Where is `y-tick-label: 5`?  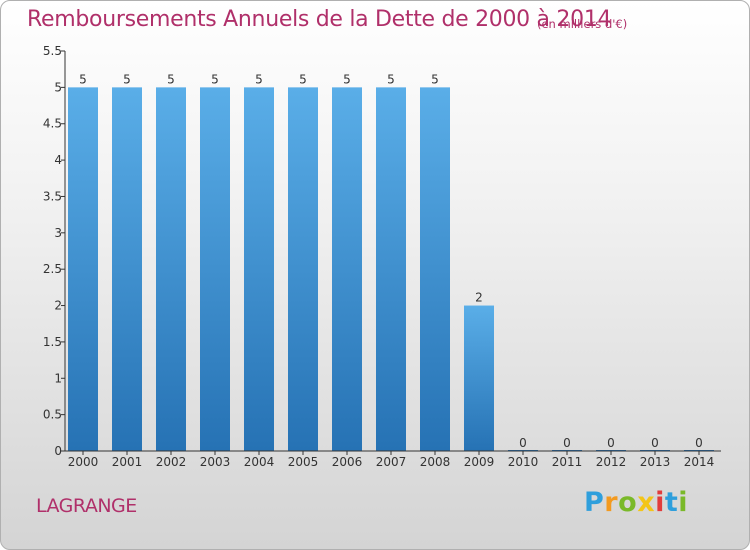
y-tick-label: 5 is located at coordinates (58, 87).